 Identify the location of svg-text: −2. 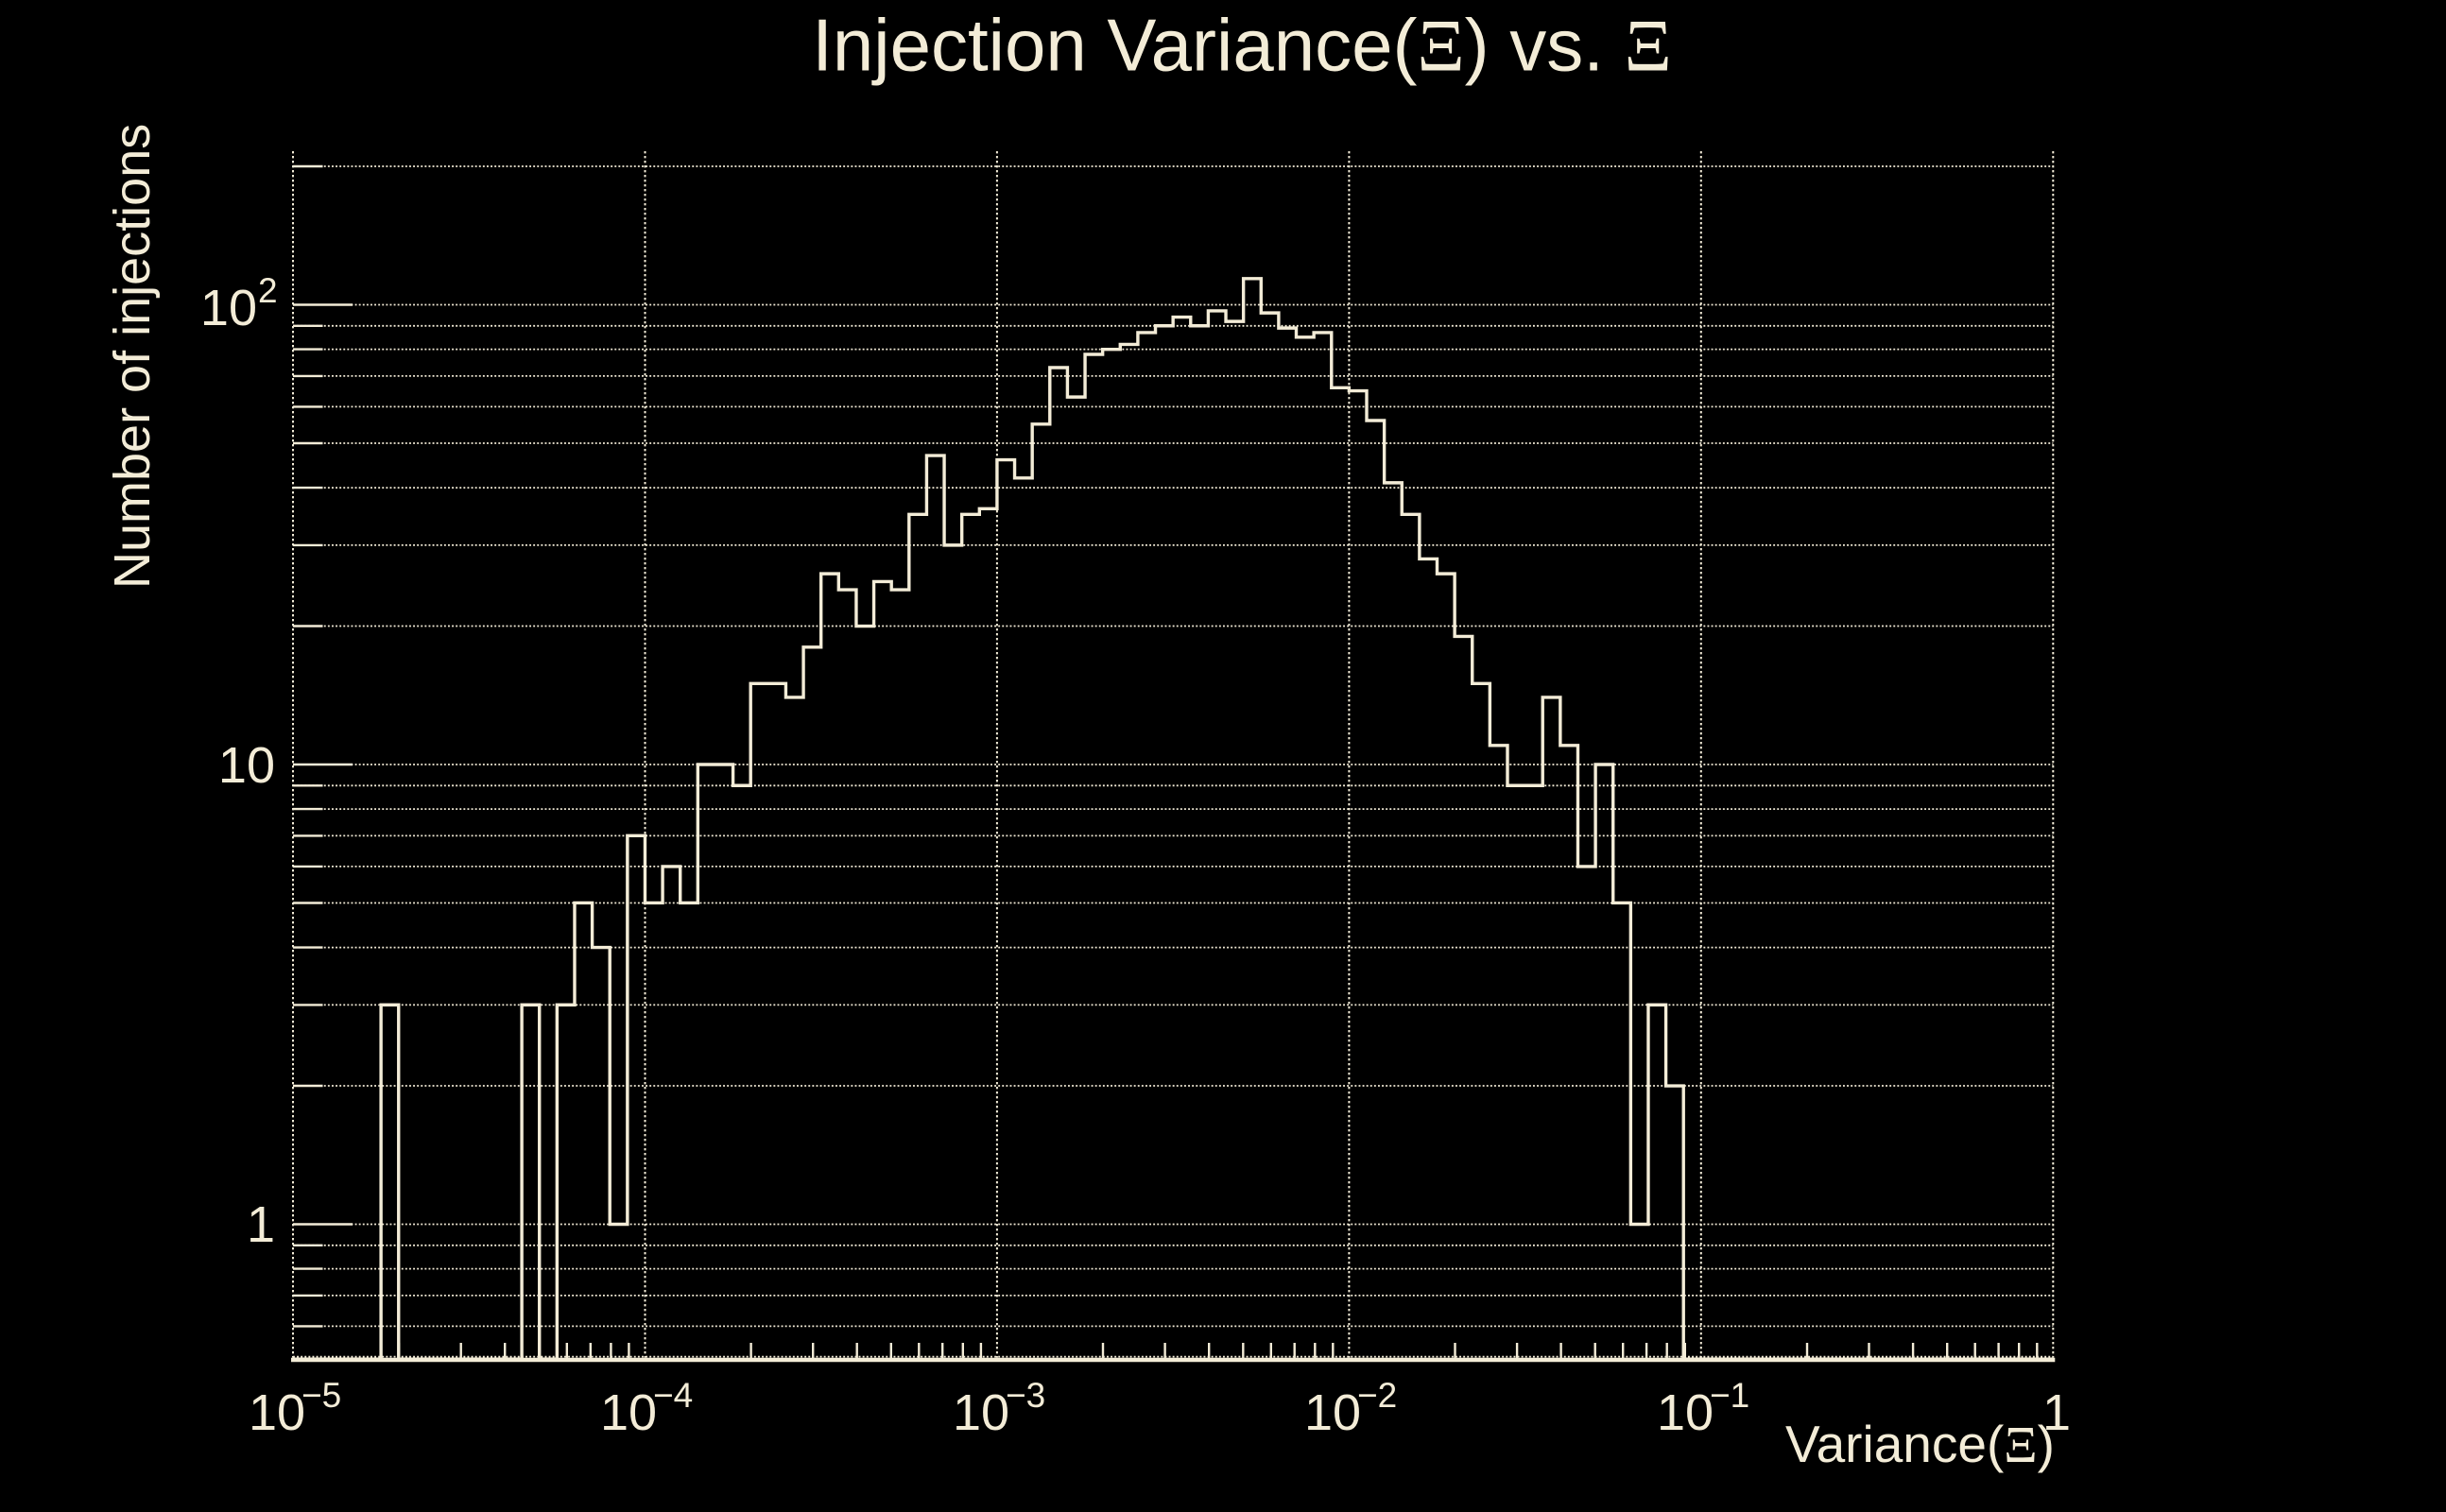
(1377, 1395).